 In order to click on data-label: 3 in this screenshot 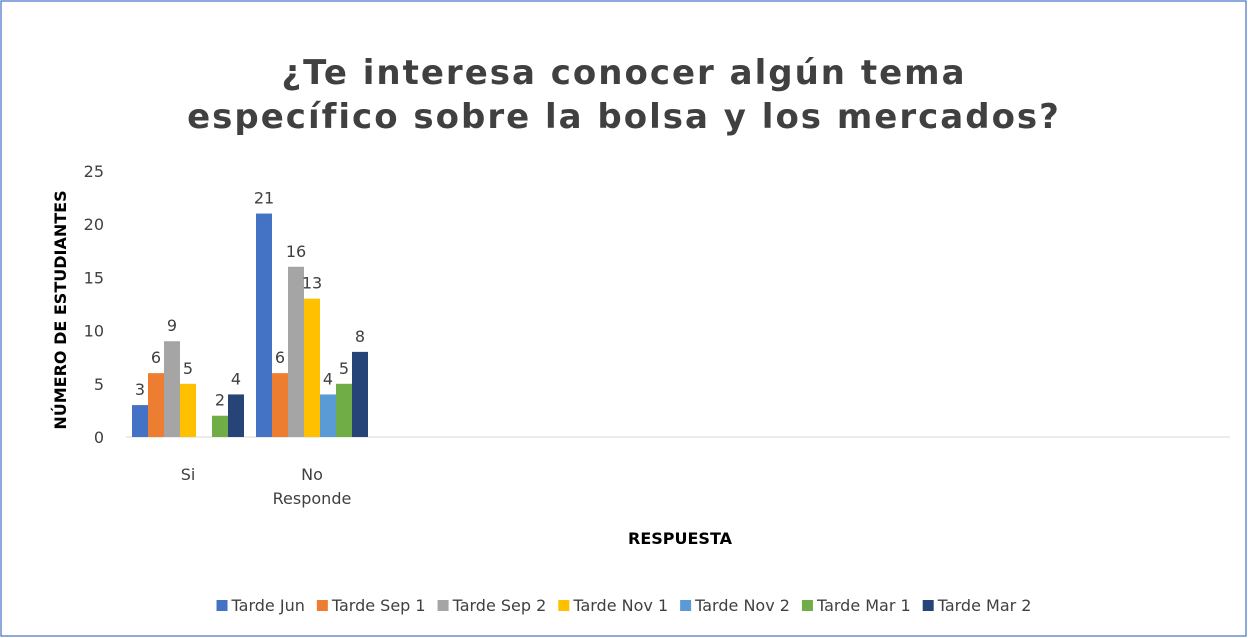, I will do `click(140, 389)`.